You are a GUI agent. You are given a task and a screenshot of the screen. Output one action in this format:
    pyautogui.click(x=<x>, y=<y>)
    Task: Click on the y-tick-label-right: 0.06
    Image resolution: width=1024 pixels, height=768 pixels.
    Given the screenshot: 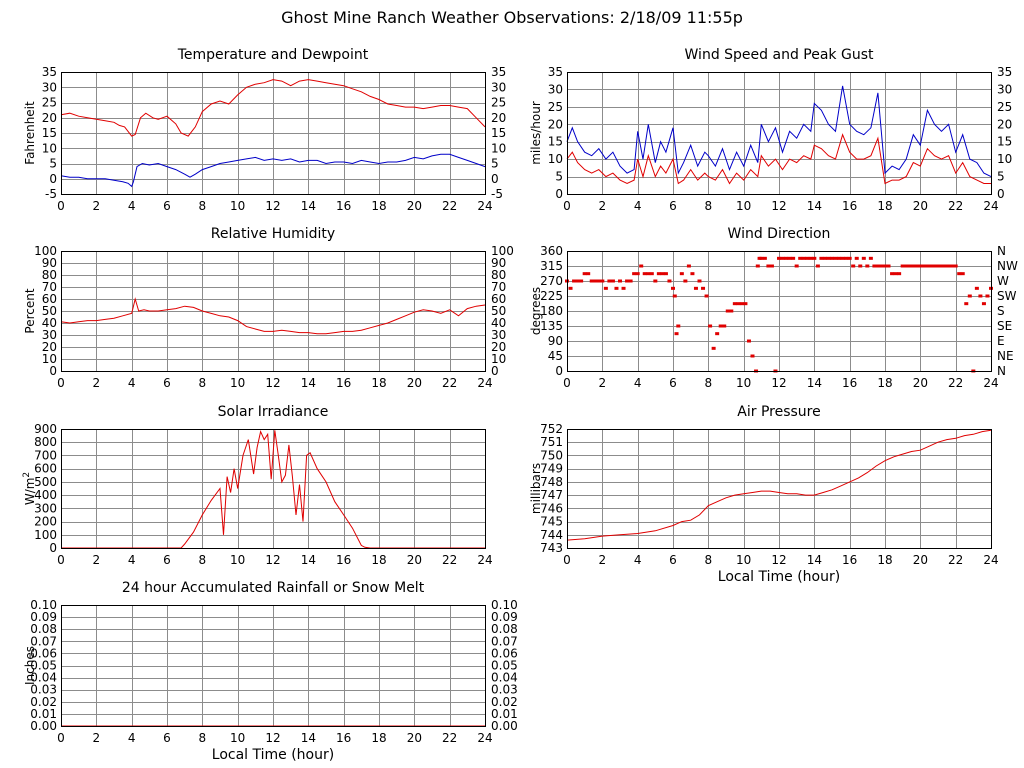 What is the action you would take?
    pyautogui.click(x=504, y=653)
    